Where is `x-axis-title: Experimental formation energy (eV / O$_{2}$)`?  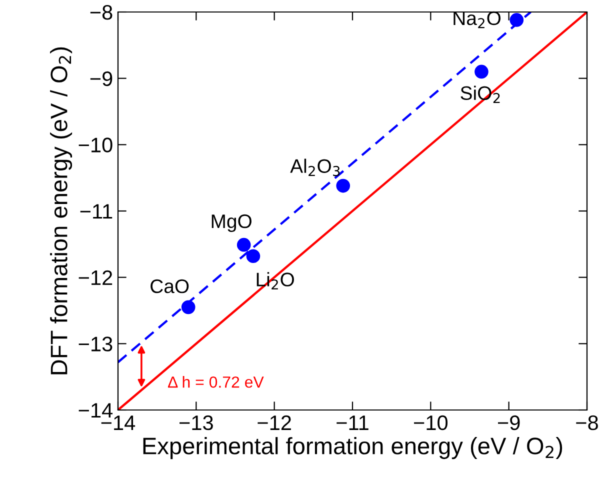 x-axis-title: Experimental formation energy (eV / O$_{2}$) is located at coordinates (352, 448).